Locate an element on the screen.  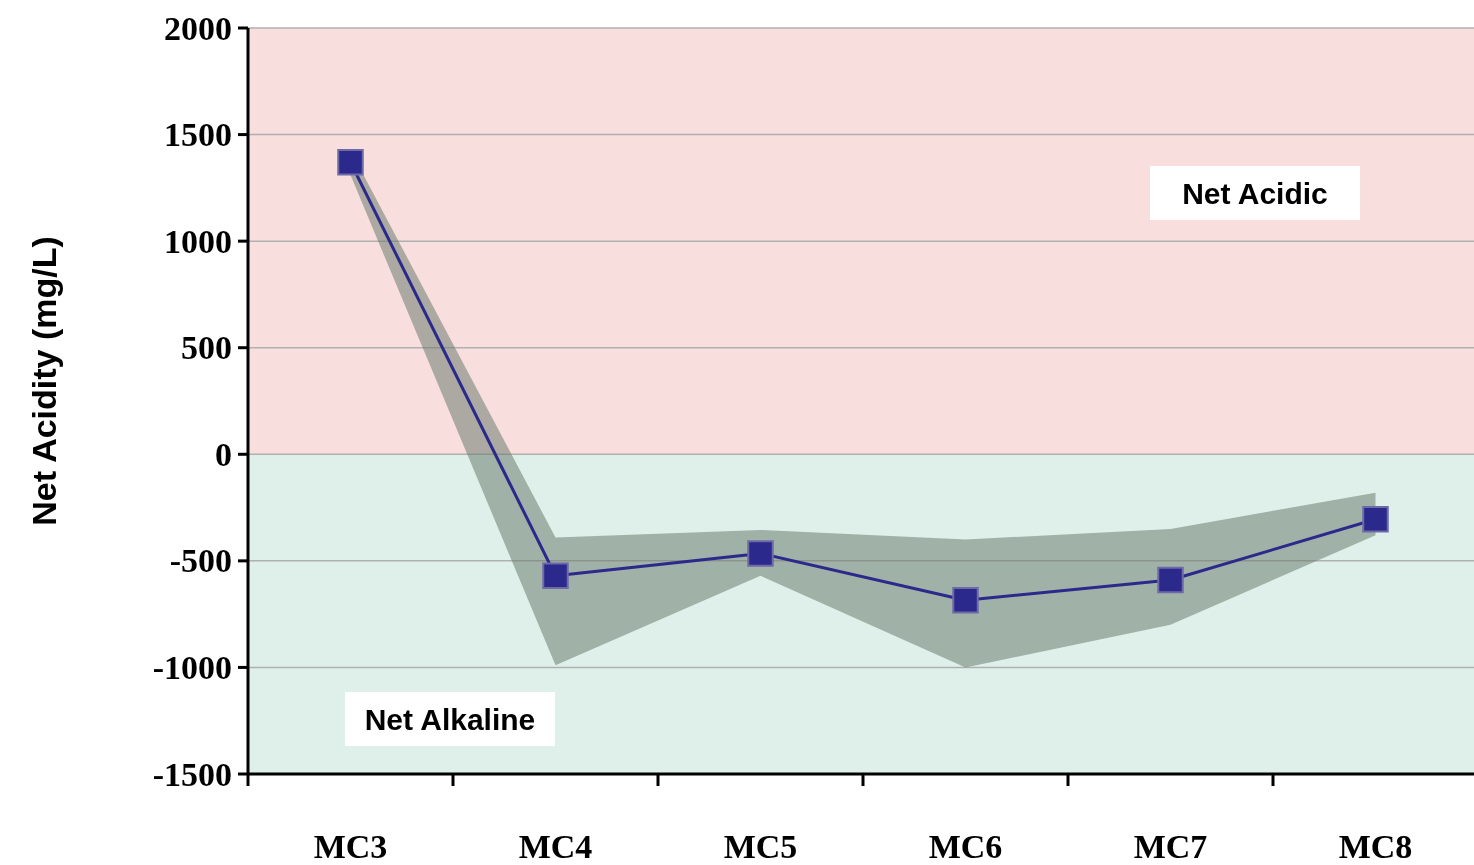
x-tick-label: MC3 is located at coordinates (350, 846).